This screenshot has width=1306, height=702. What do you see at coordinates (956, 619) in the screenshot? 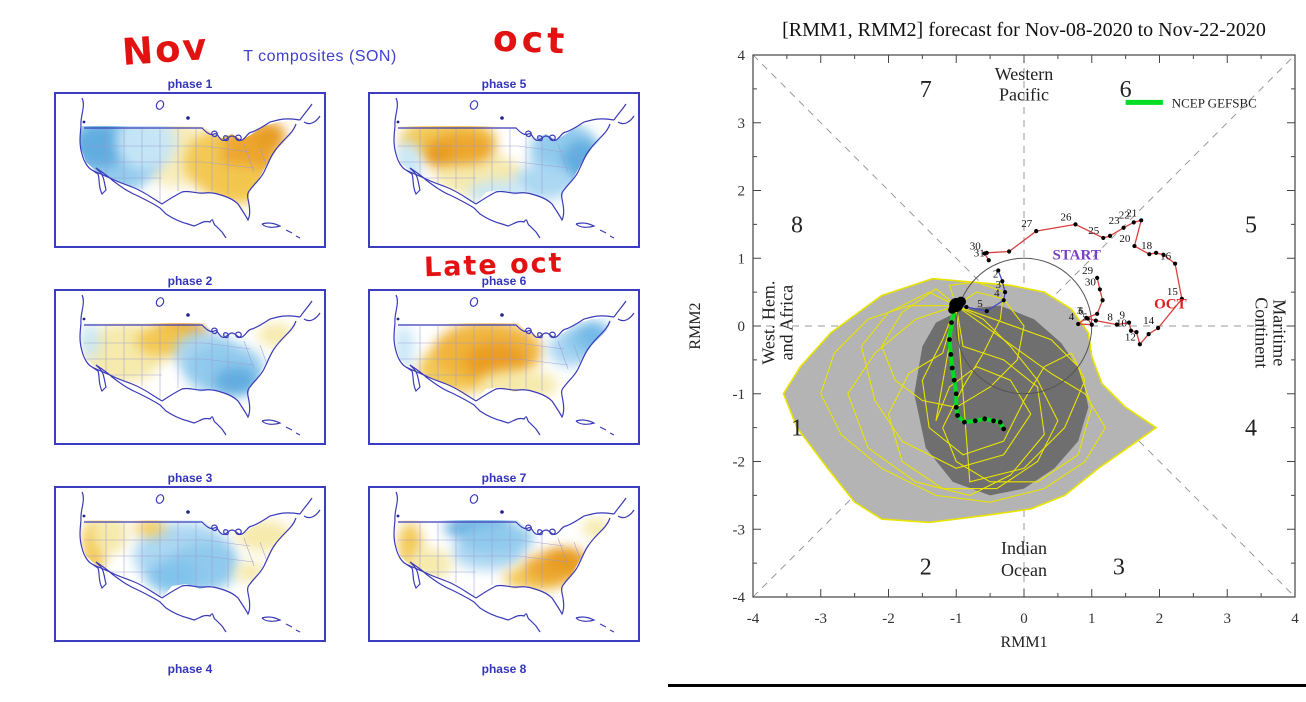
I see `x-tick-label: -1` at bounding box center [956, 619].